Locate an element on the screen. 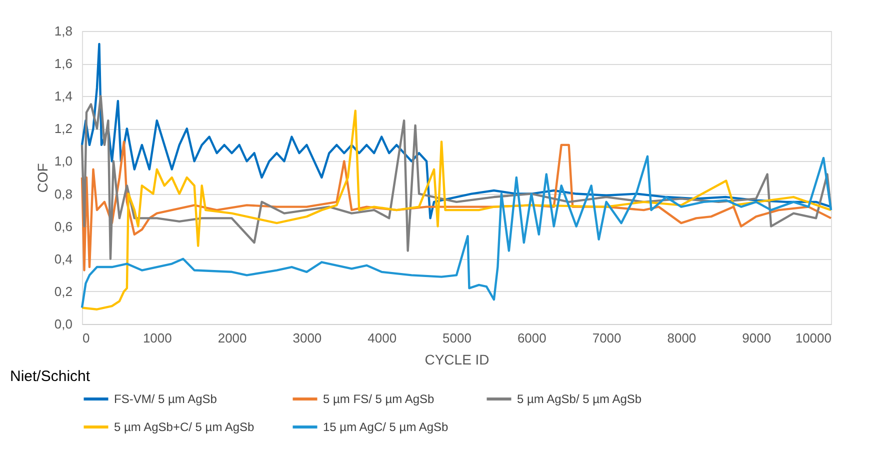 This screenshot has width=869, height=457. x-tick-label: 3000 is located at coordinates (307, 338).